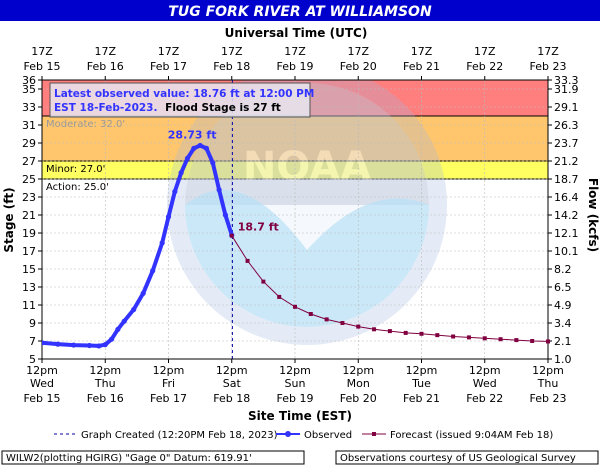 The image size is (600, 465). Describe the element at coordinates (32, 341) in the screenshot. I see `stage-tick-label: 7` at that location.